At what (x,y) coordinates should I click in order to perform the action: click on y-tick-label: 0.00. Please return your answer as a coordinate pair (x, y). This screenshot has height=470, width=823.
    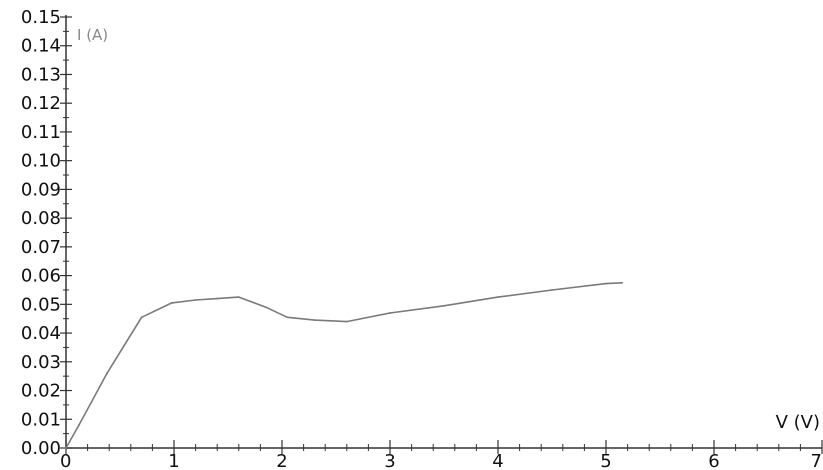
    Looking at the image, I should click on (41, 448).